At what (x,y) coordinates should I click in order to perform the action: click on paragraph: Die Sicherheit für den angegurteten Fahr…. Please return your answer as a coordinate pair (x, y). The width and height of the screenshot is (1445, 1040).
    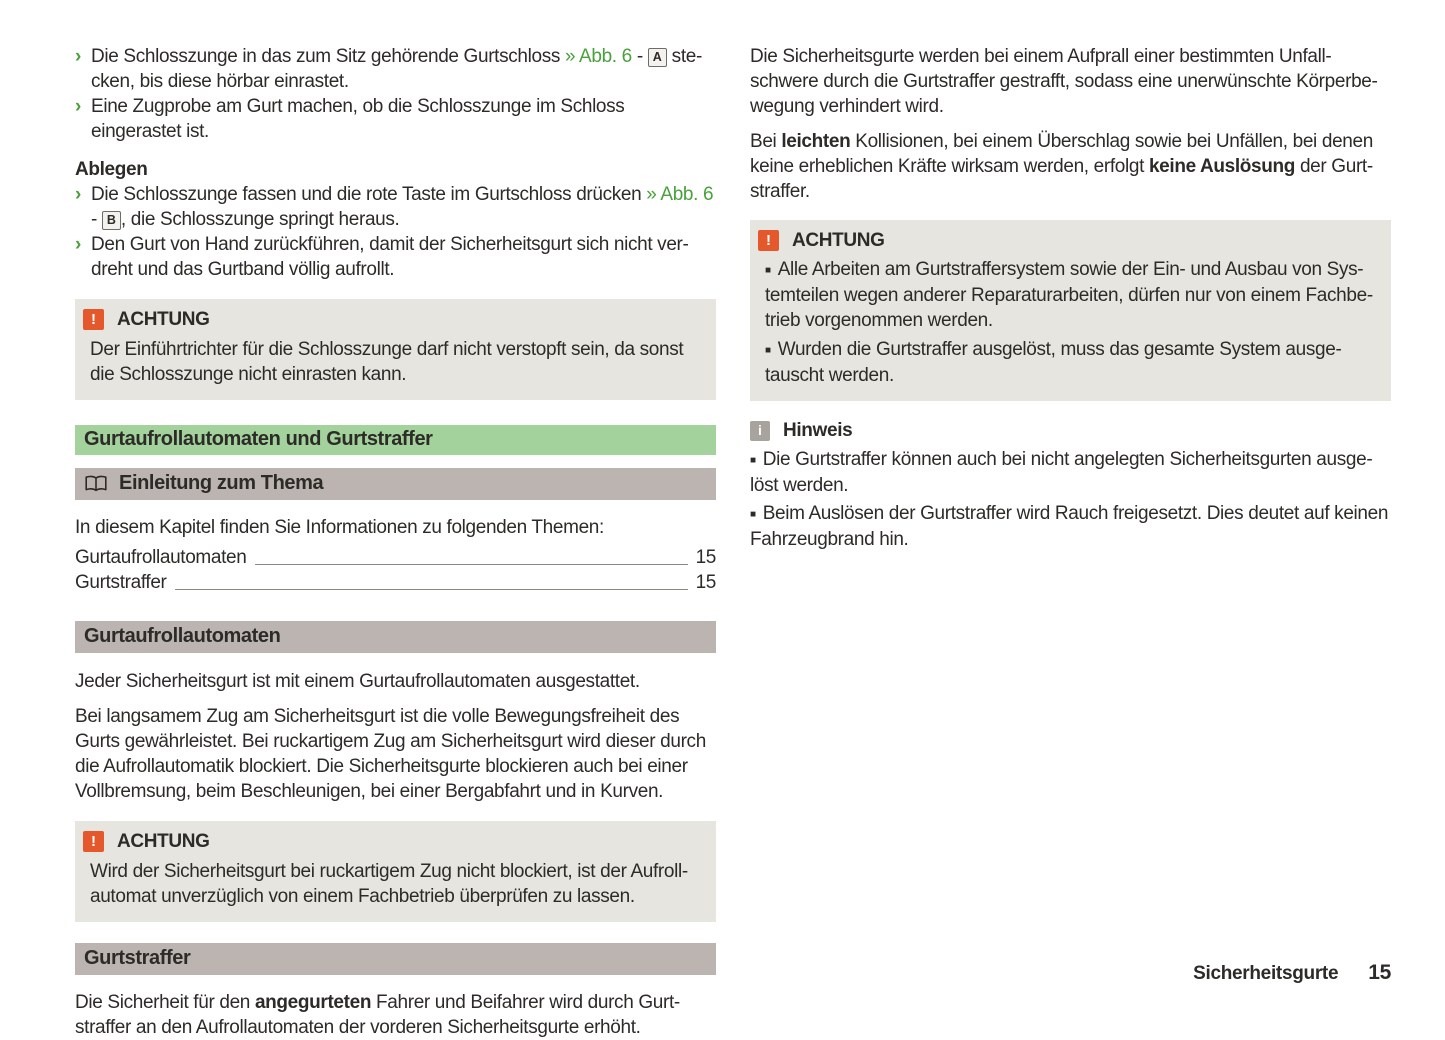
    Looking at the image, I should click on (395, 1015).